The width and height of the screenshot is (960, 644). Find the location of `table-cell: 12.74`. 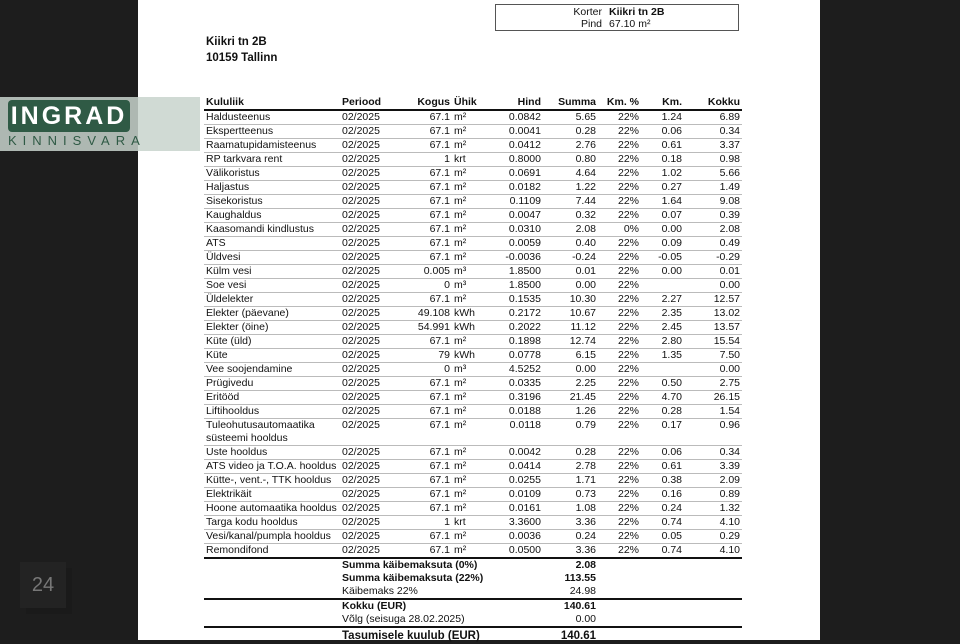

table-cell: 12.74 is located at coordinates (570, 341).